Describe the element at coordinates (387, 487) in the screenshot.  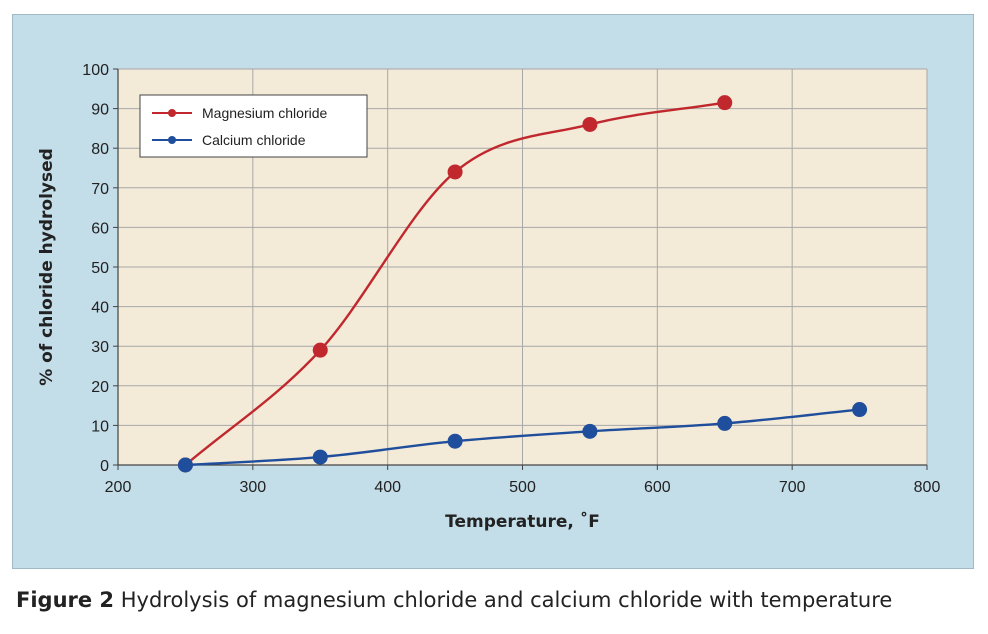
I see `x-tick-label: 400` at that location.